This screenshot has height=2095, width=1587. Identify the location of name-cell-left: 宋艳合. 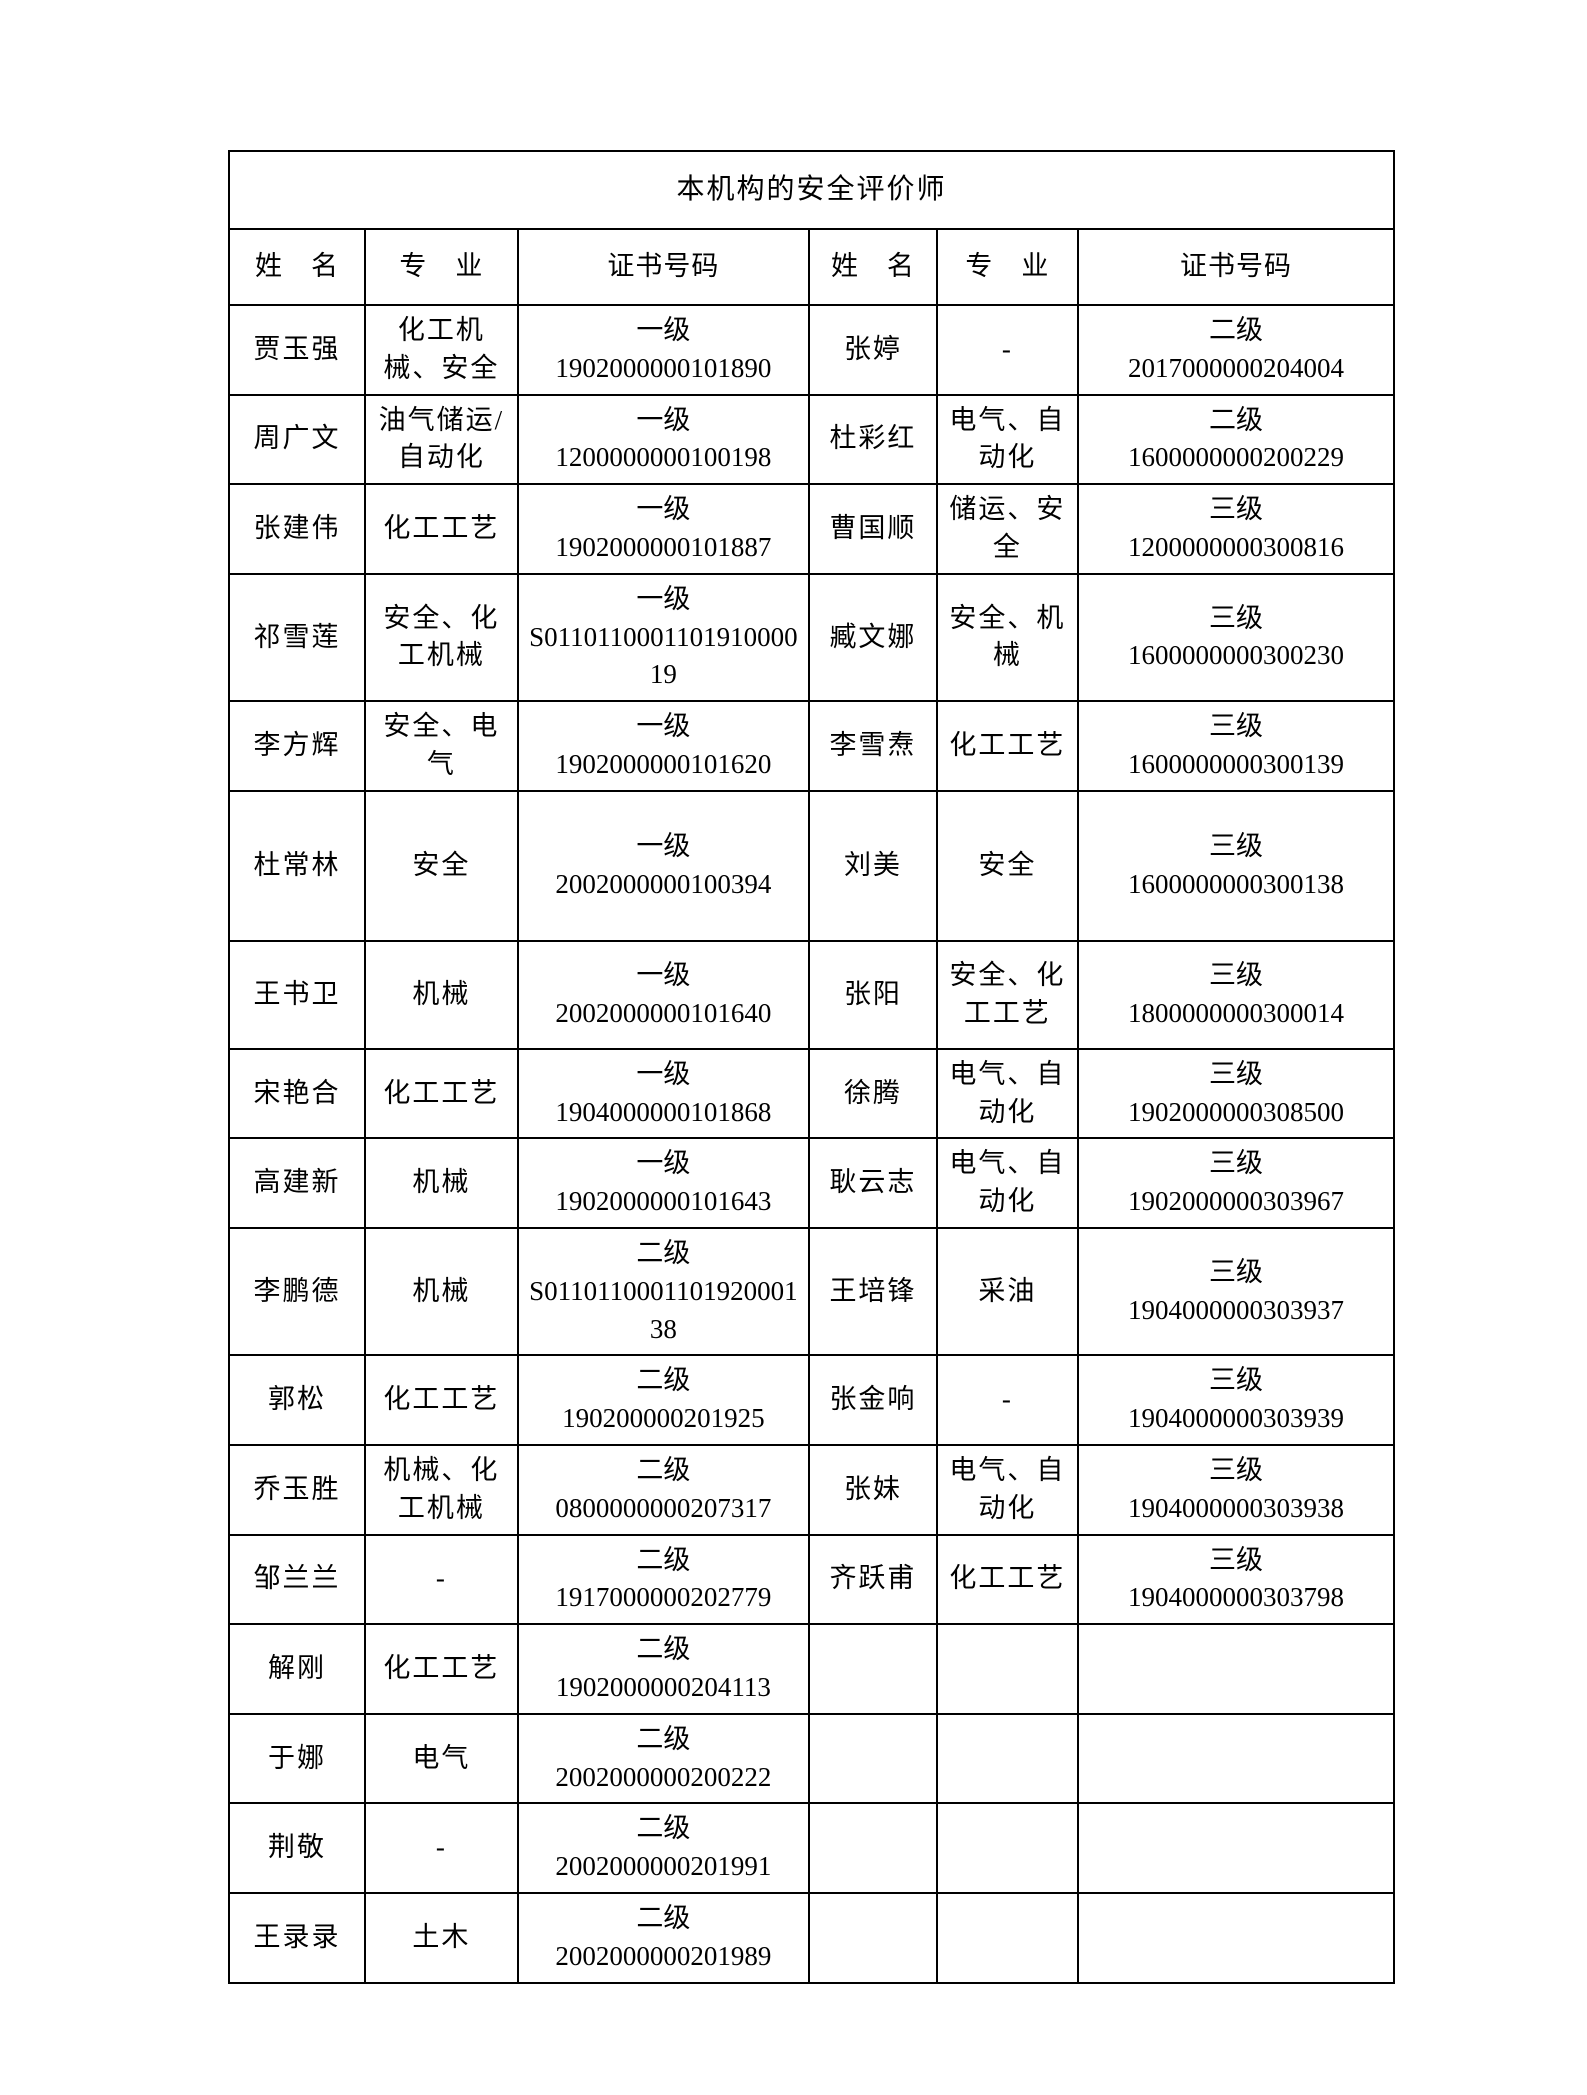
(297, 1093).